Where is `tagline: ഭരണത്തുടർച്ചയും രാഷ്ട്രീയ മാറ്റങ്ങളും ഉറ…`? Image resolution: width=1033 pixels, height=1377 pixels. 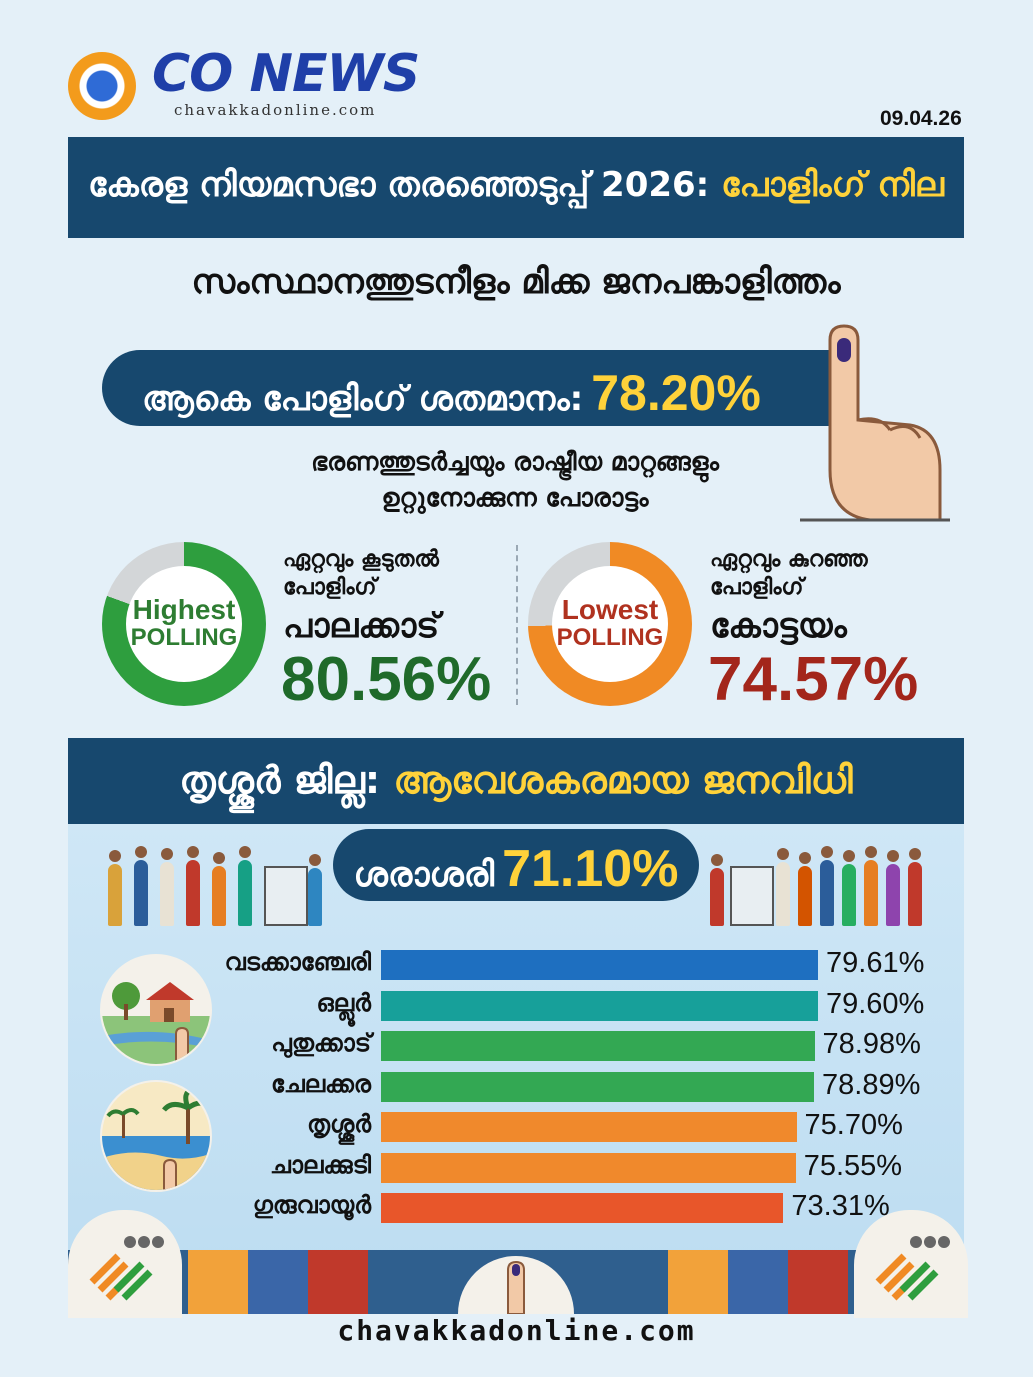
tagline: ഭരണത്തുടർച്ചയും രാഷ്ട്രീയ മാറ്റങ്ങളും ഉറ… is located at coordinates (515, 480).